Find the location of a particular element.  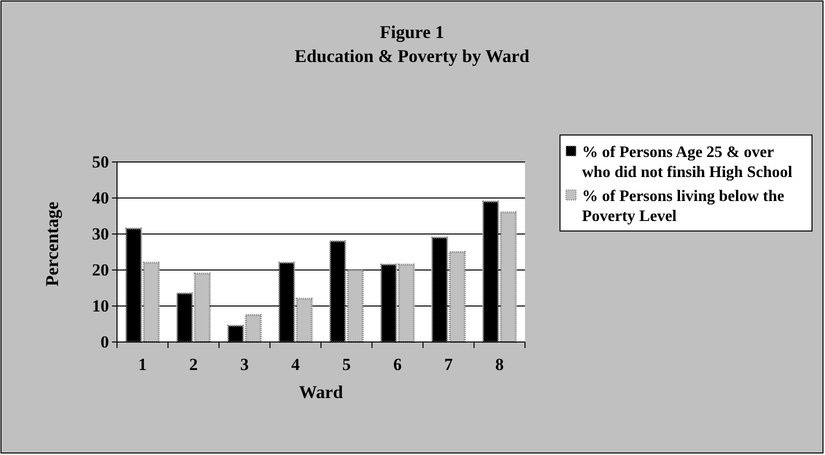

x-axis-title: Ward is located at coordinates (321, 392).